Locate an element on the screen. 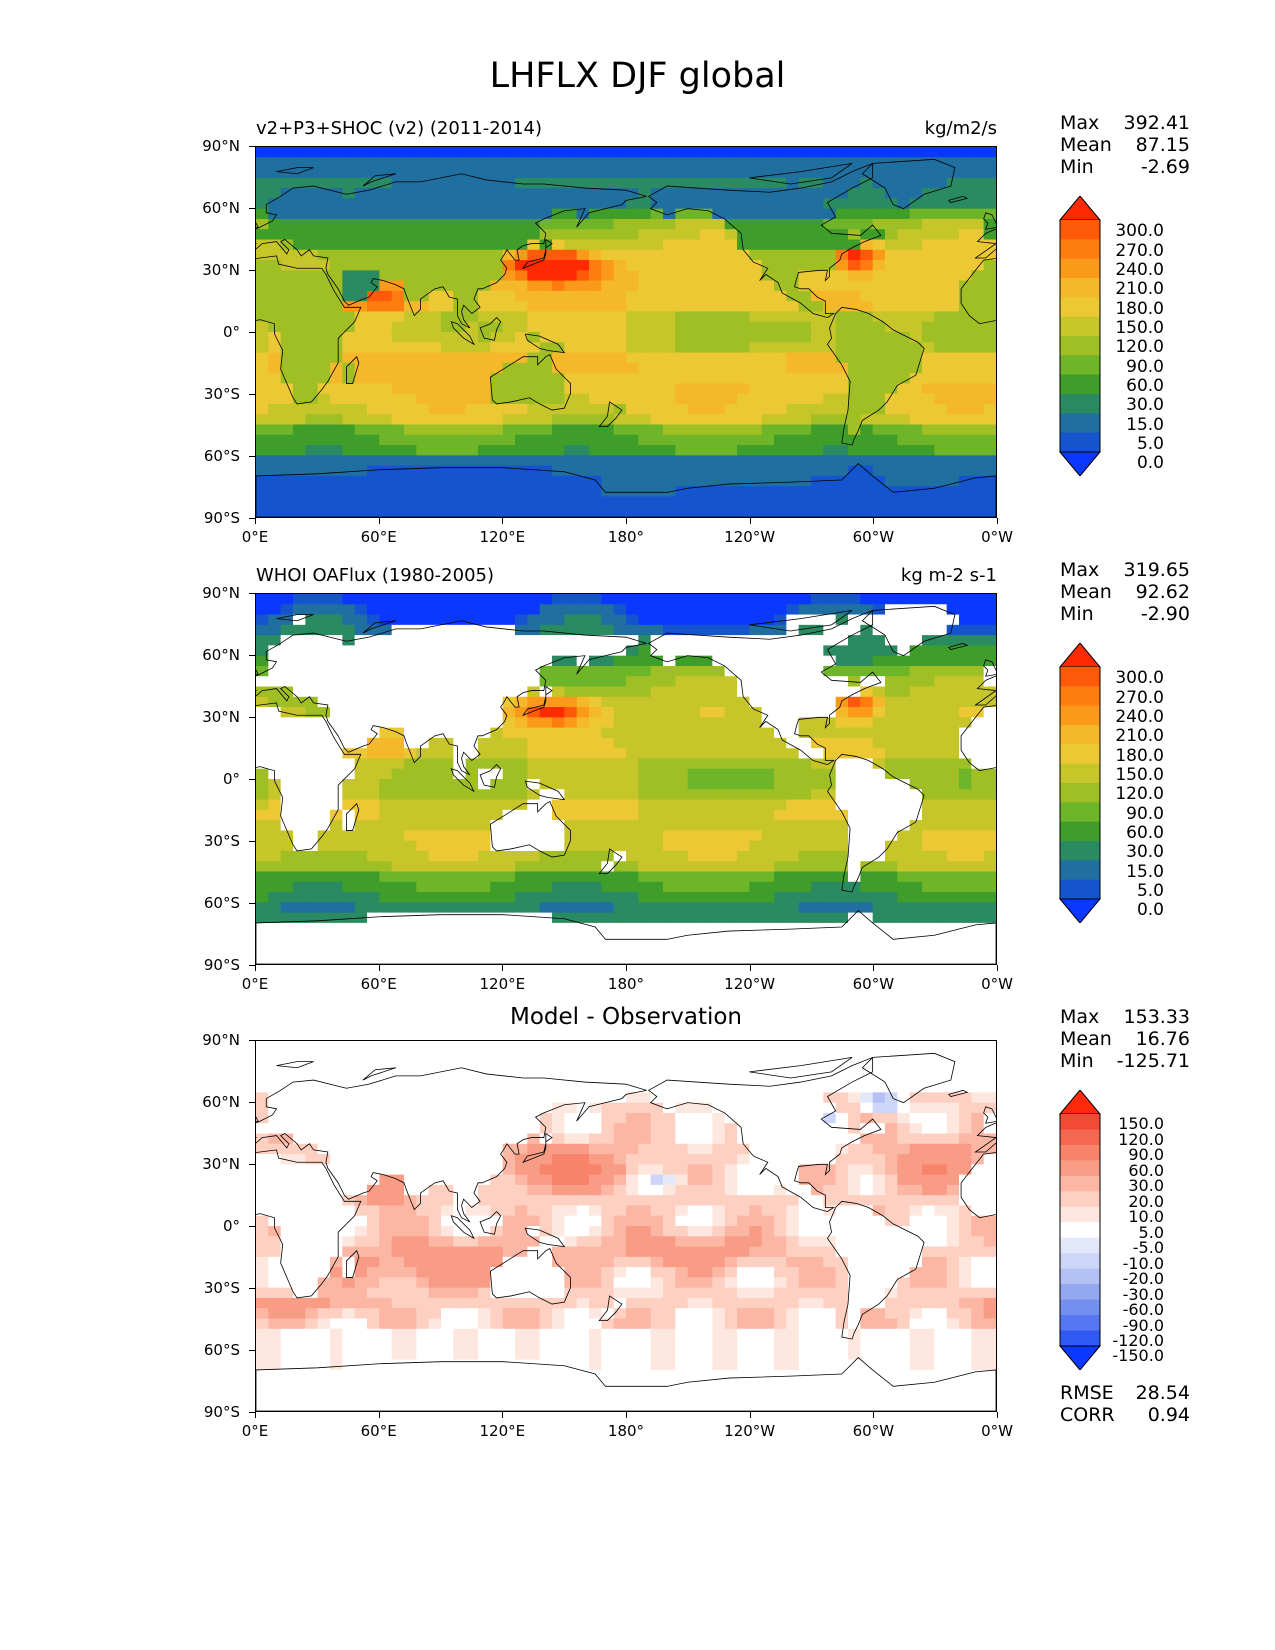 The height and width of the screenshot is (1650, 1275). stat-row-max: Max 392.41 is located at coordinates (1125, 123).